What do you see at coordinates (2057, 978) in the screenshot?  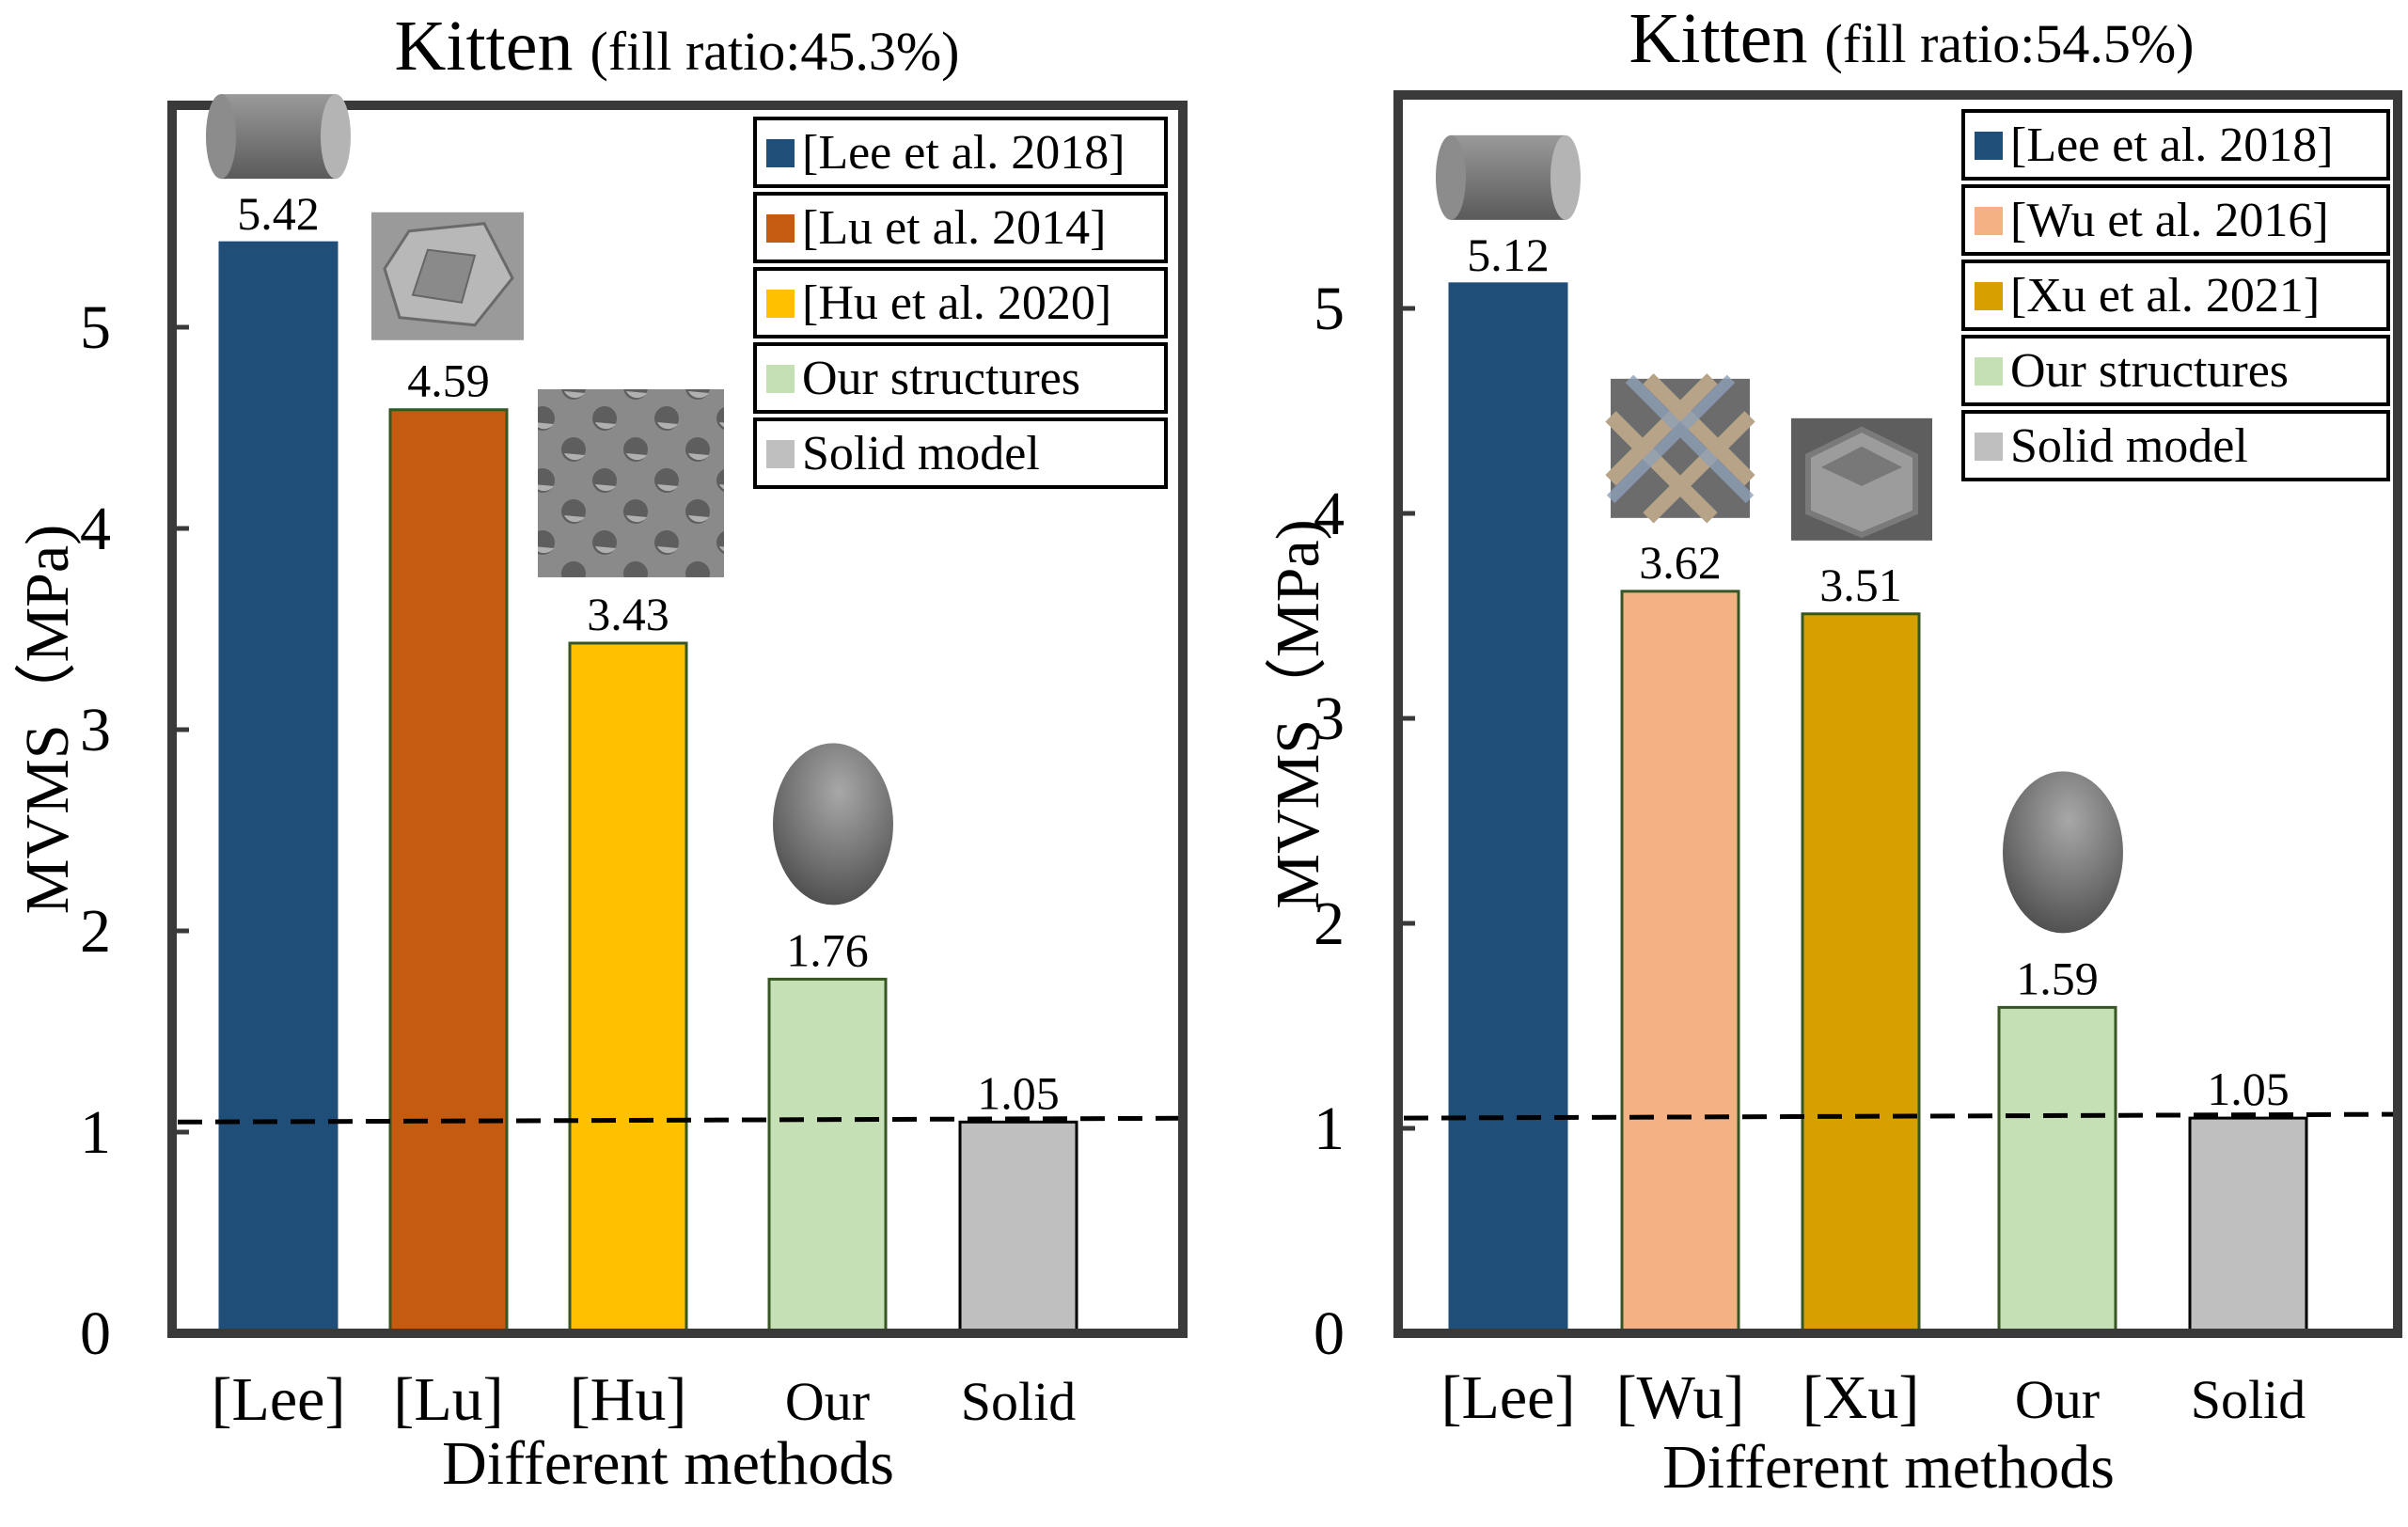 I see `bar-value-label-4: 1.59` at bounding box center [2057, 978].